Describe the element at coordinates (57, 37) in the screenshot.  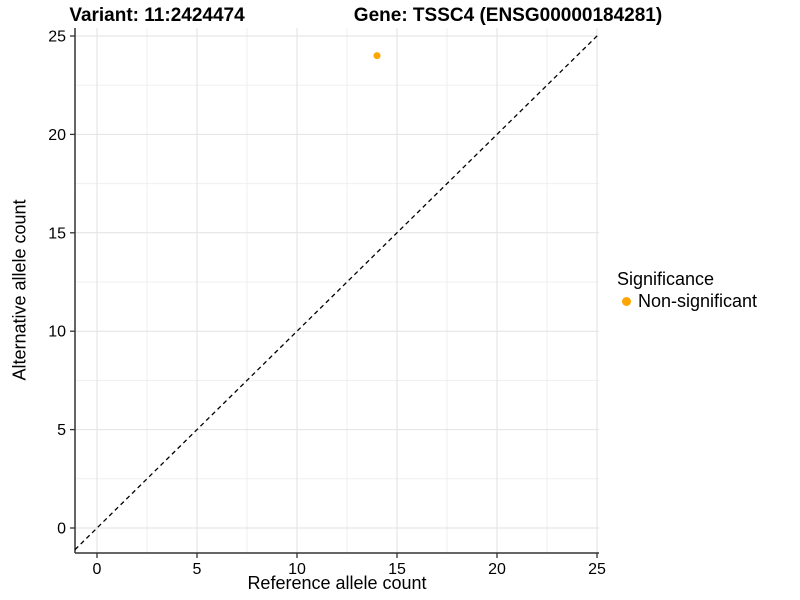
I see `y-tick-label: 25` at that location.